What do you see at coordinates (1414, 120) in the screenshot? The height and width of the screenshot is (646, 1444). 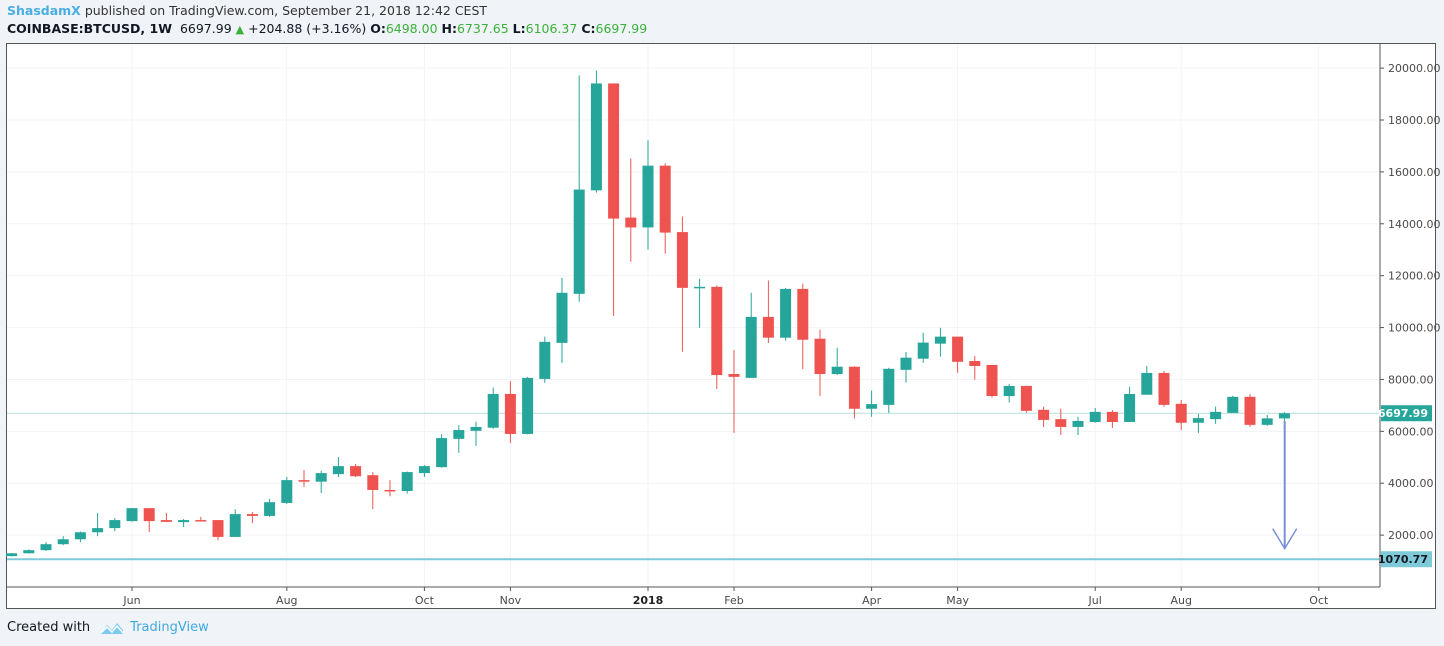 I see `y-tick-label: 18000.00` at bounding box center [1414, 120].